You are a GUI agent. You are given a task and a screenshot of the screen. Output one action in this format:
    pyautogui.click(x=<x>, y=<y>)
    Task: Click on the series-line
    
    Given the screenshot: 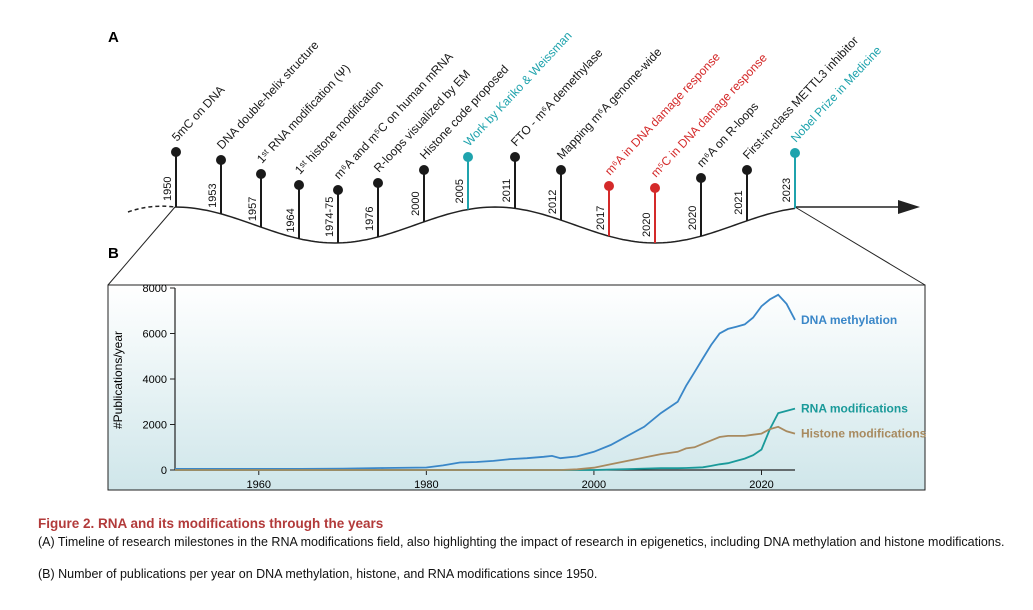 What is the action you would take?
    pyautogui.click(x=485, y=448)
    